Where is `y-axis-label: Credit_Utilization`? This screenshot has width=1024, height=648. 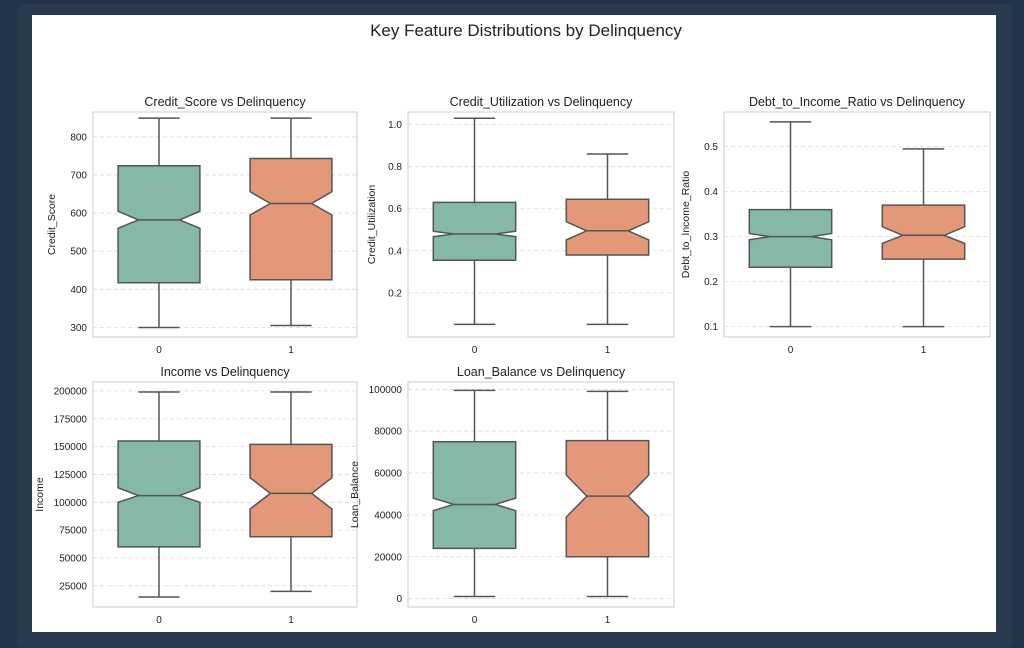 y-axis-label: Credit_Utilization is located at coordinates (372, 225).